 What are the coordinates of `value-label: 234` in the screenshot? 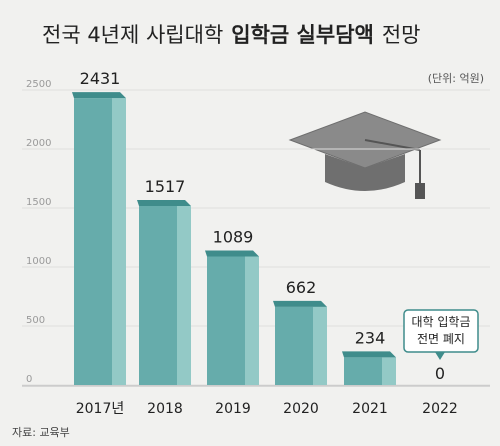 It's located at (370, 337).